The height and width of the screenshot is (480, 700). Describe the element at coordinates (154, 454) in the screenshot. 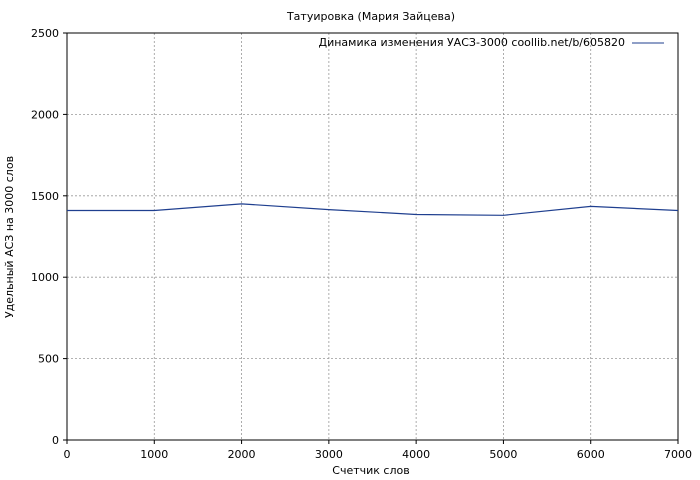

I see `x-tick-label: 1000` at that location.